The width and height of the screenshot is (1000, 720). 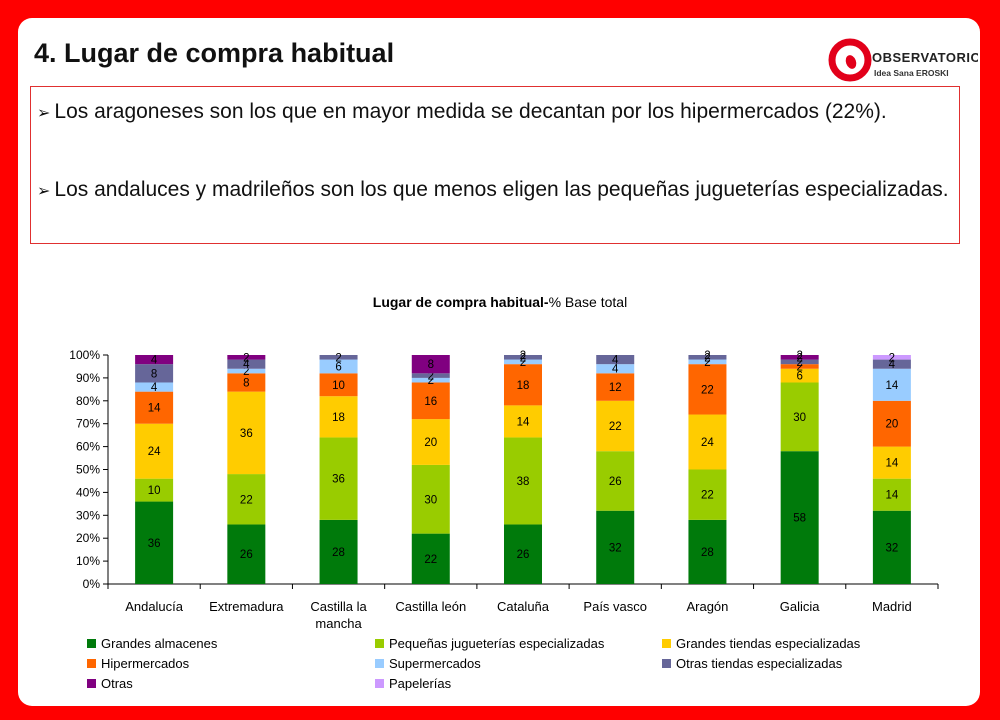 What do you see at coordinates (420, 683) in the screenshot?
I see `legend-label: Papelerías` at bounding box center [420, 683].